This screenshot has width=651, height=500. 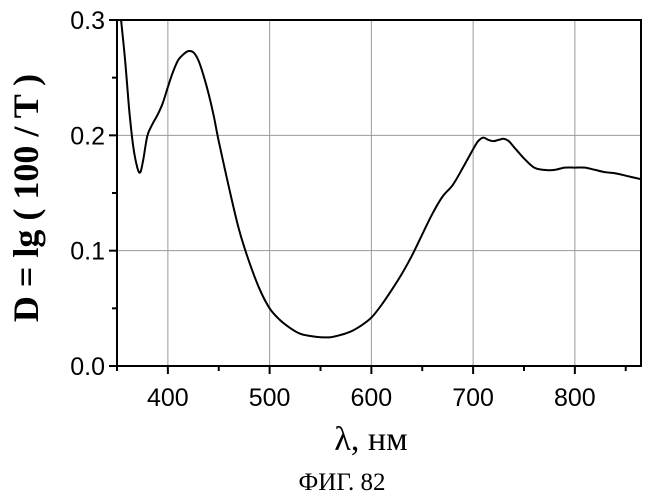 I want to click on y-tick-labels: 0.0 0.1 0.2 0.3, so click(x=87, y=194).